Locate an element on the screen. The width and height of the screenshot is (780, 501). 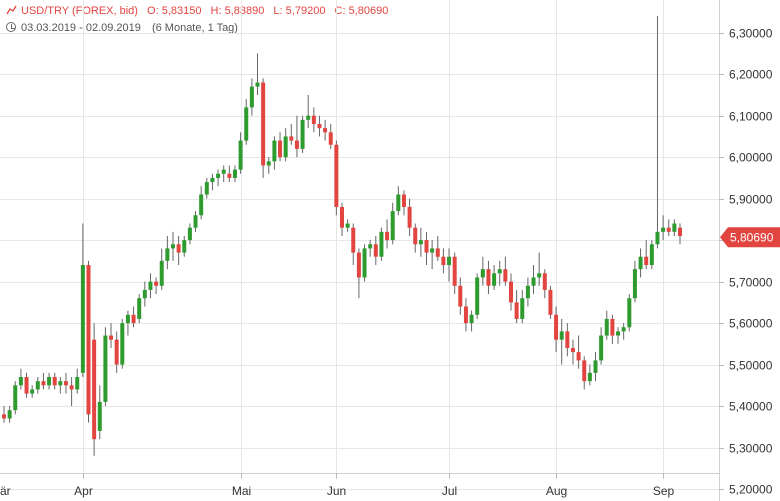
y-tick-label: 5,40000 is located at coordinates (751, 407).